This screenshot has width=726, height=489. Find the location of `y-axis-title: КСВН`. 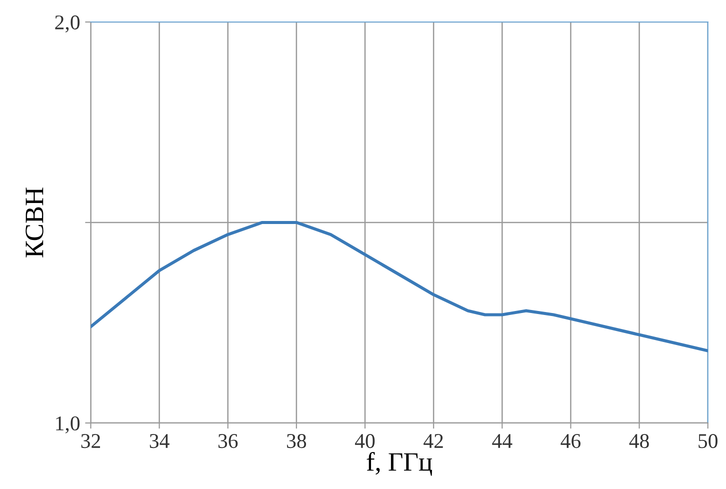

y-axis-title: КСВН is located at coordinates (35, 223).